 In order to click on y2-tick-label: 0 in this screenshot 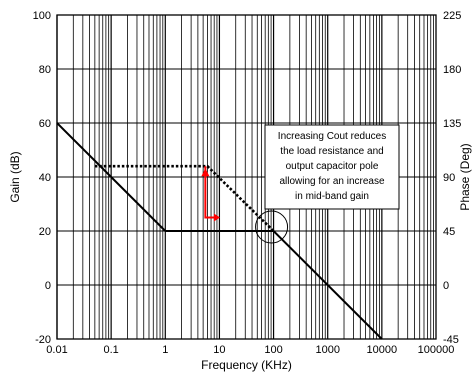, I will do `click(446, 286)`.